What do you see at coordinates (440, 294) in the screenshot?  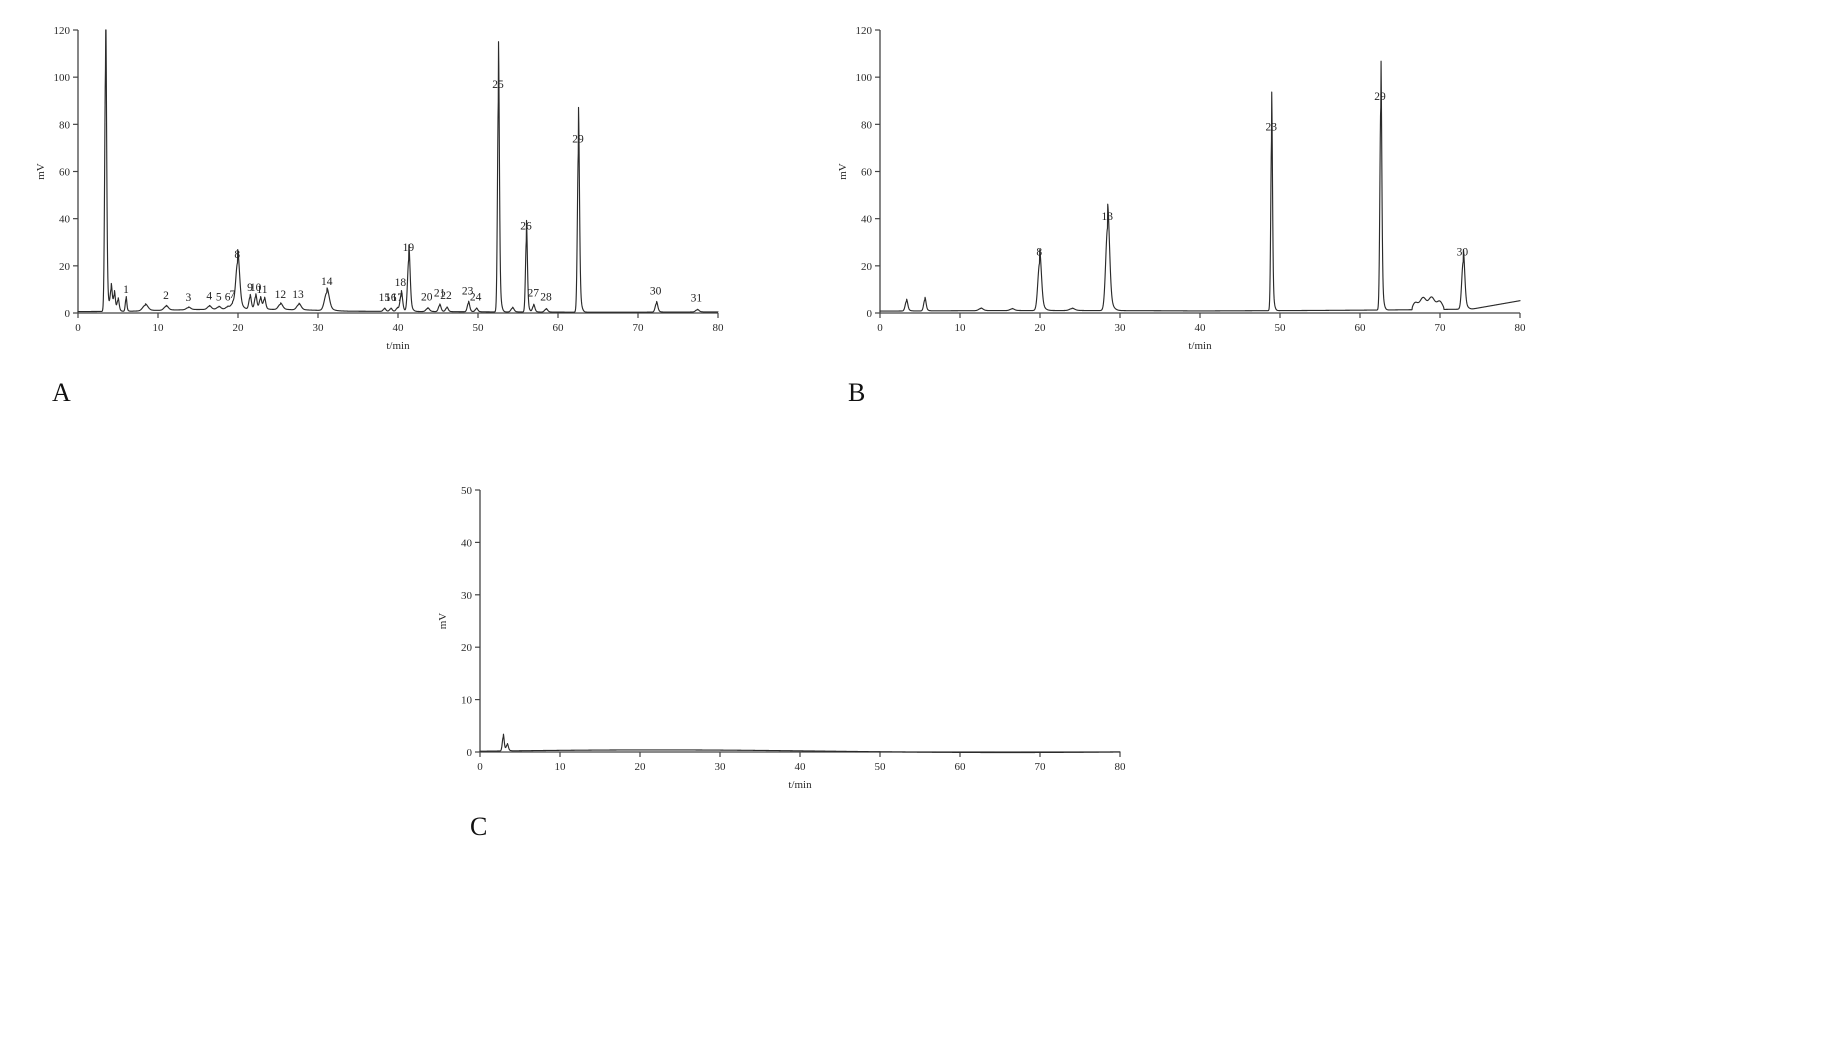 I see `peak-label: 21` at bounding box center [440, 294].